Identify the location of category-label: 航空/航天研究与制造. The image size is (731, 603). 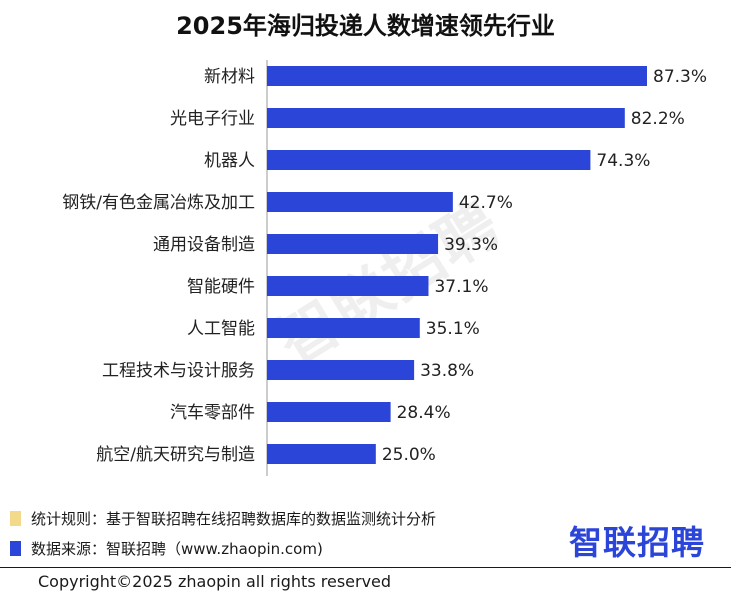
(175, 455).